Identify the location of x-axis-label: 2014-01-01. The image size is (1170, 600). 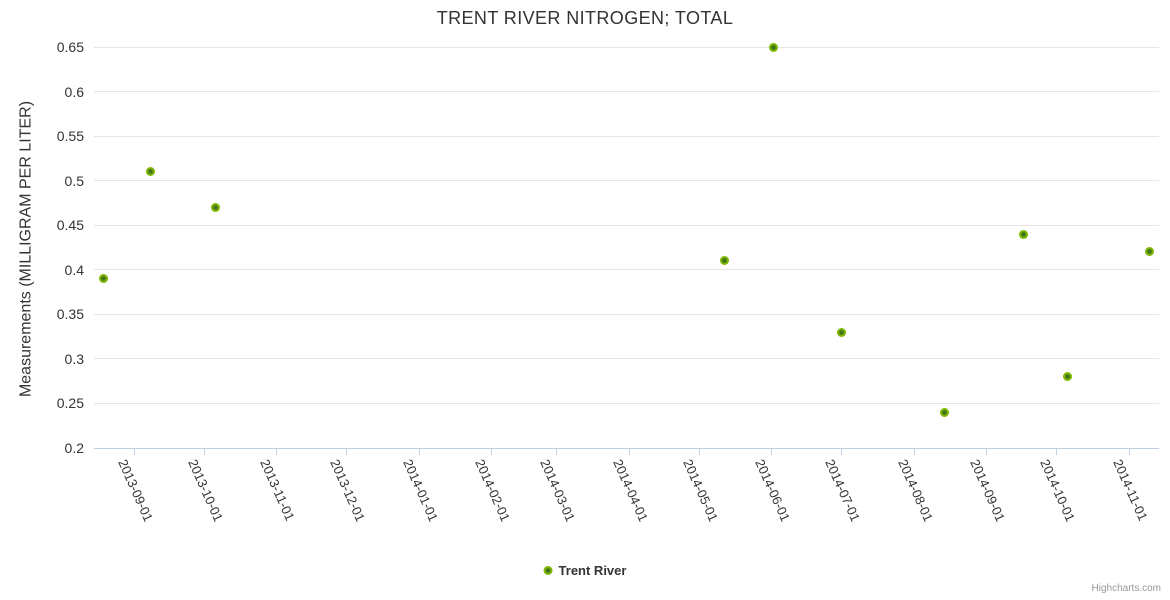
(420, 490).